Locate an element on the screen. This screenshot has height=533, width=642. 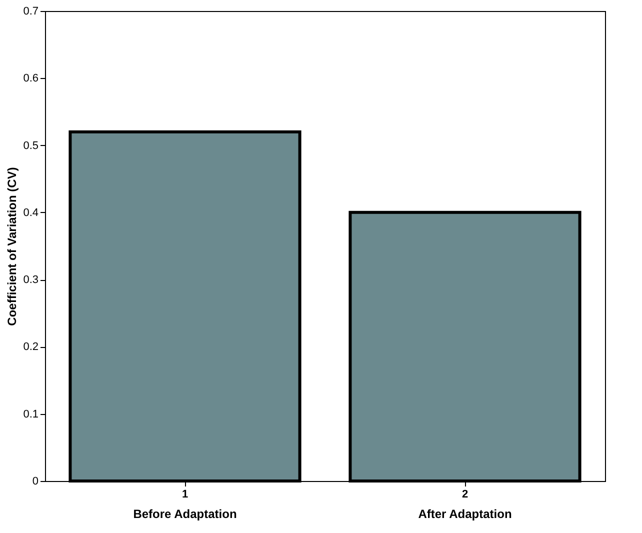
y-tick-label: 0.7 is located at coordinates (30, 12).